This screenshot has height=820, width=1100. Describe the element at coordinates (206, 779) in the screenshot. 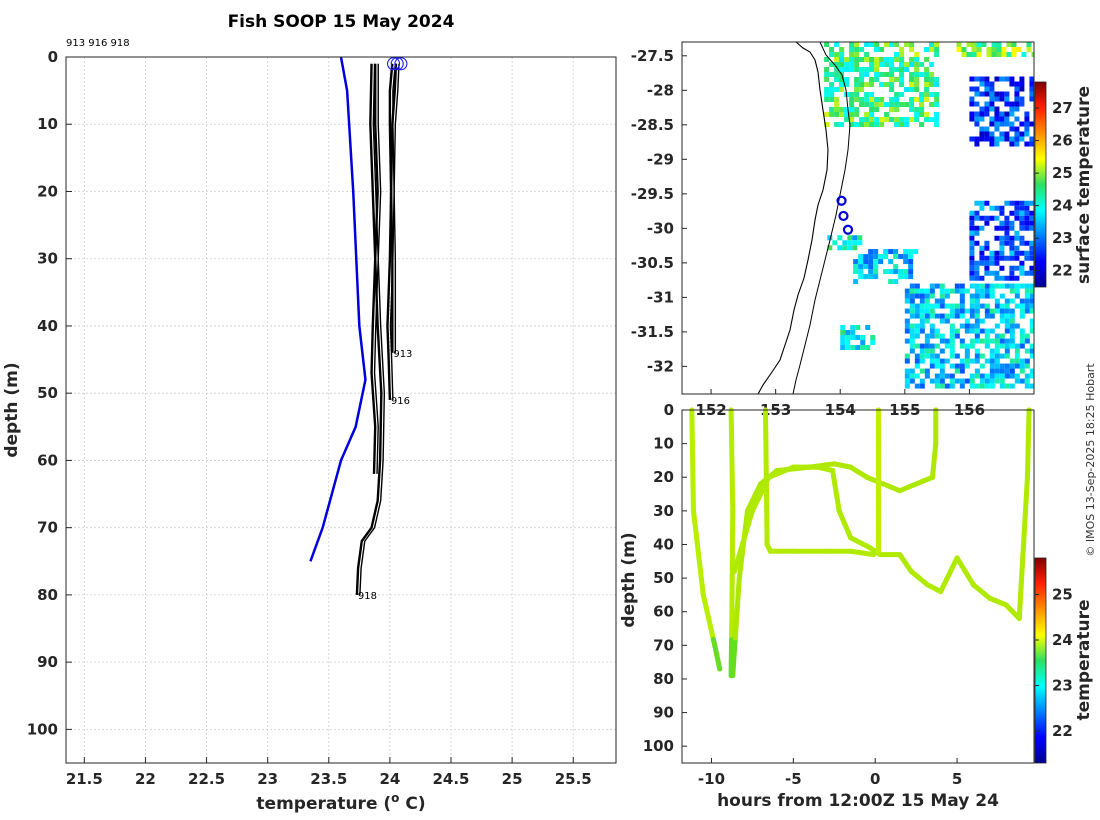

I see `profile-x-tick-label: 22.5` at that location.